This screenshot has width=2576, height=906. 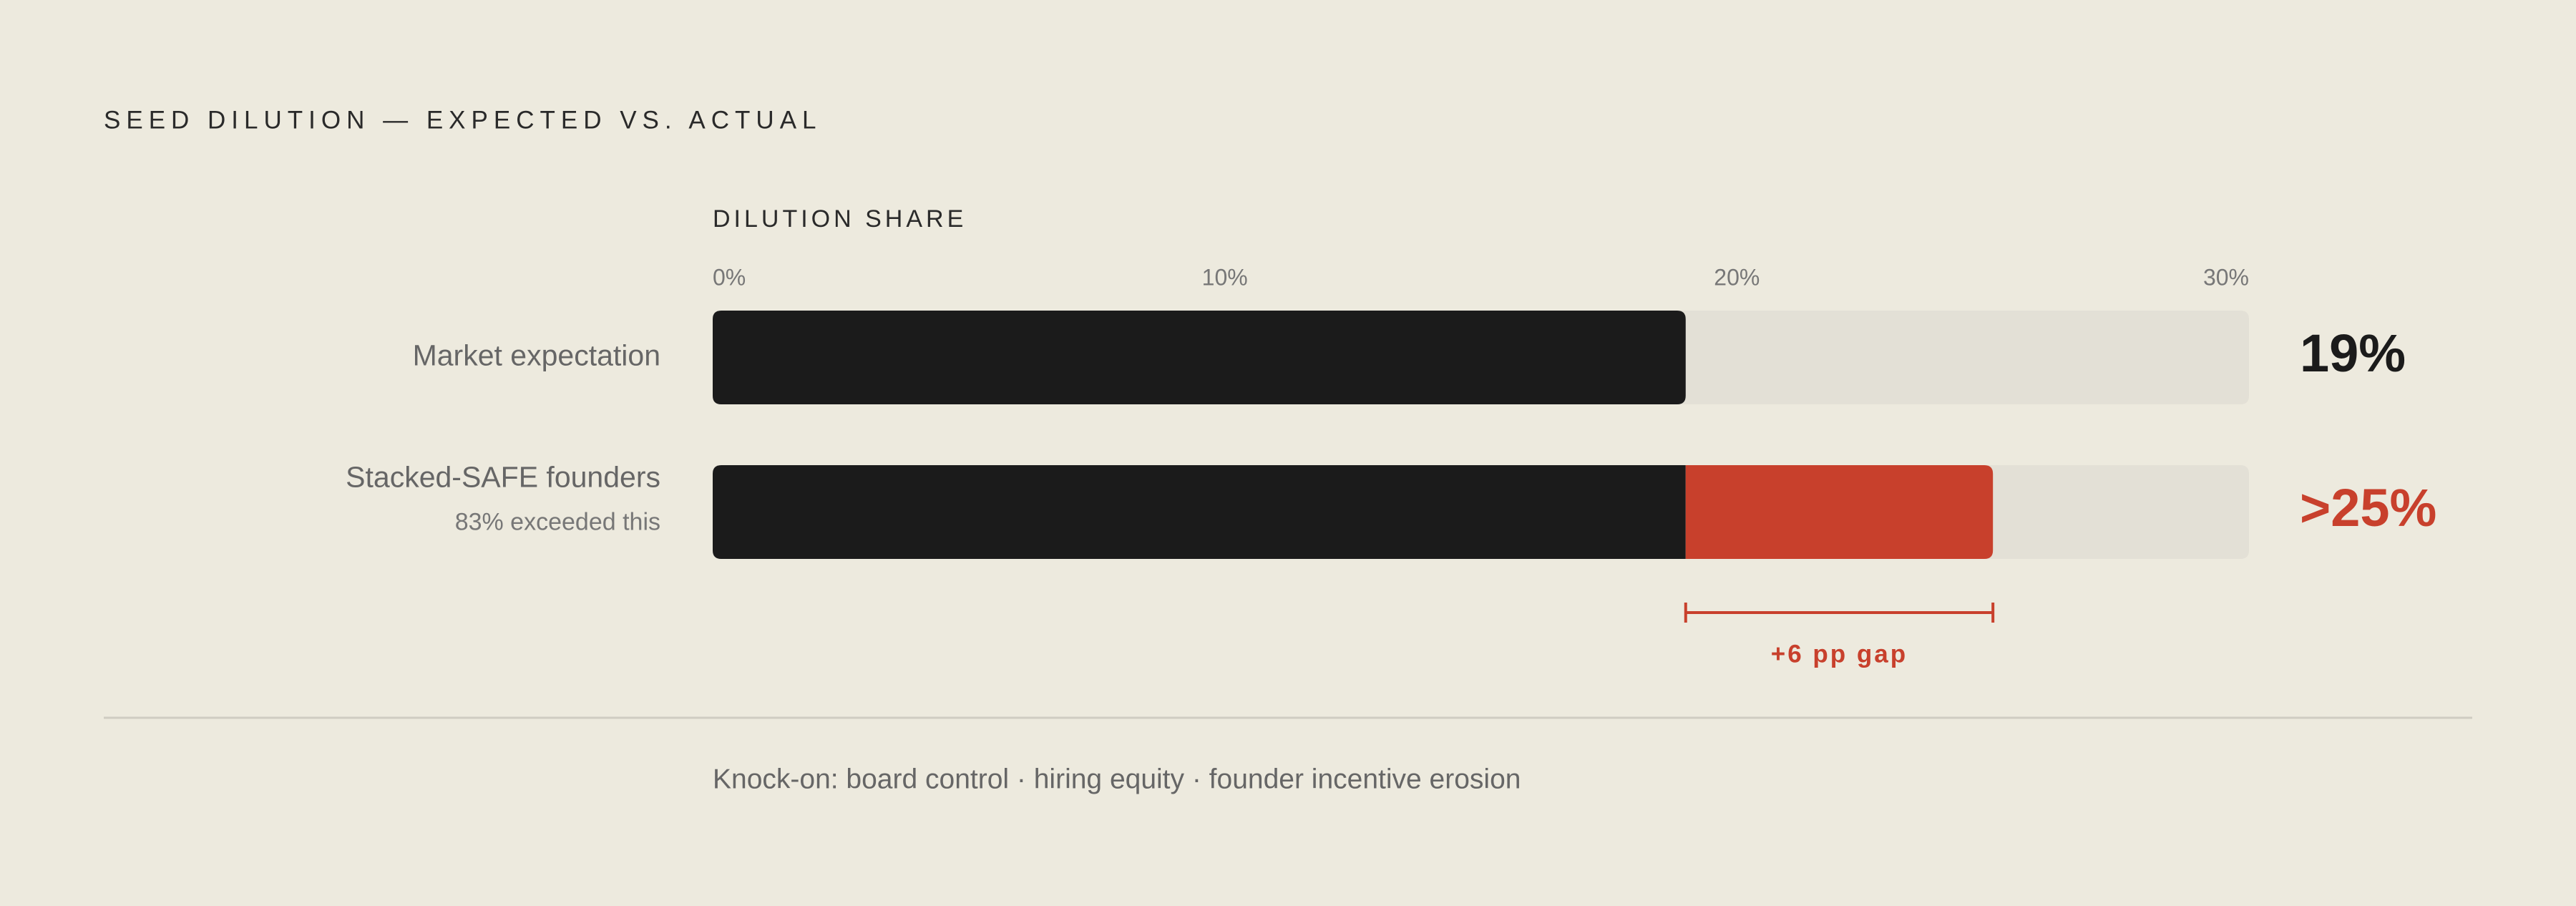 What do you see at coordinates (840, 219) in the screenshot?
I see `axis-label: DILUTION SHARE` at bounding box center [840, 219].